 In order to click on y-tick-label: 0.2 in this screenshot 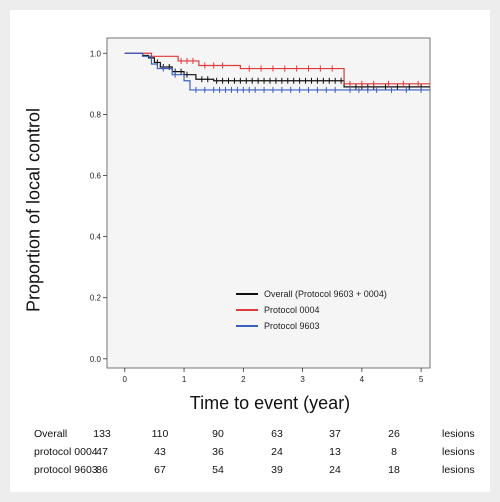, I will do `click(96, 298)`.